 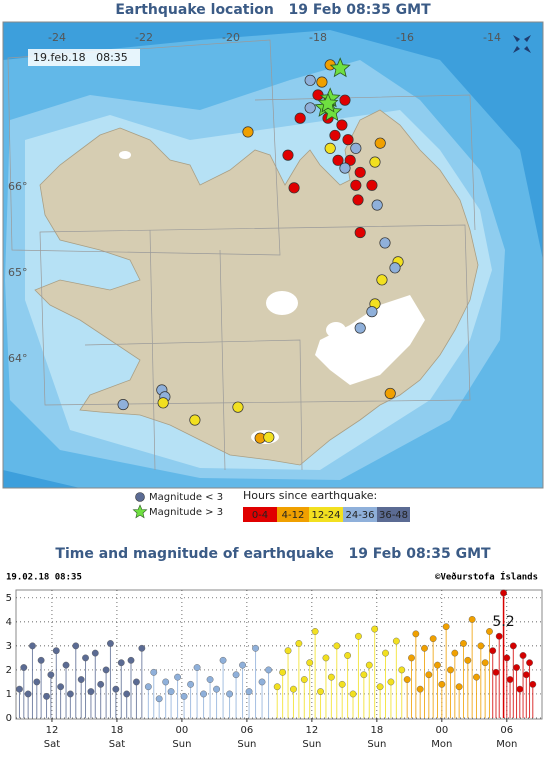 What do you see at coordinates (260, 515) in the screenshot?
I see `hours-label: 0-4` at bounding box center [260, 515].